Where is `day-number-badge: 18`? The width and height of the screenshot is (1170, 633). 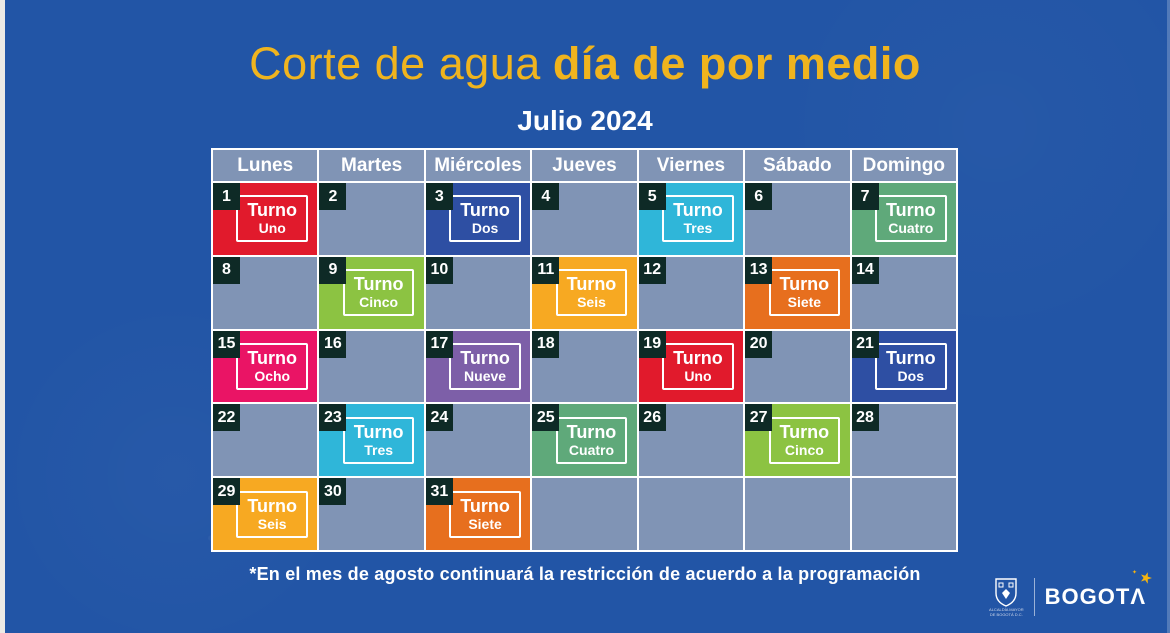
day-number-badge: 18 is located at coordinates (546, 344).